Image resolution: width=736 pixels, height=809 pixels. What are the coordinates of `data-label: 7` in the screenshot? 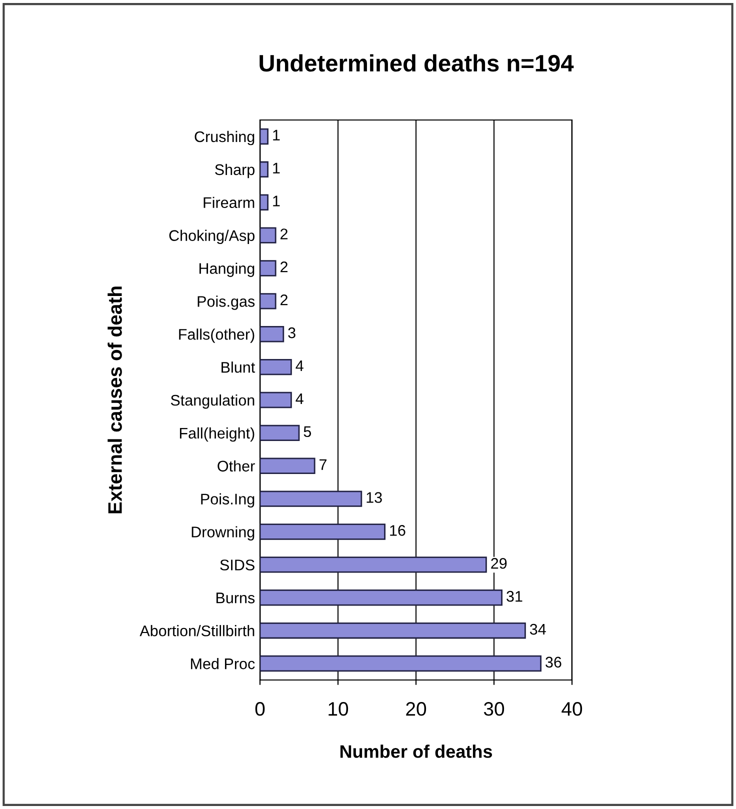 It's located at (323, 464).